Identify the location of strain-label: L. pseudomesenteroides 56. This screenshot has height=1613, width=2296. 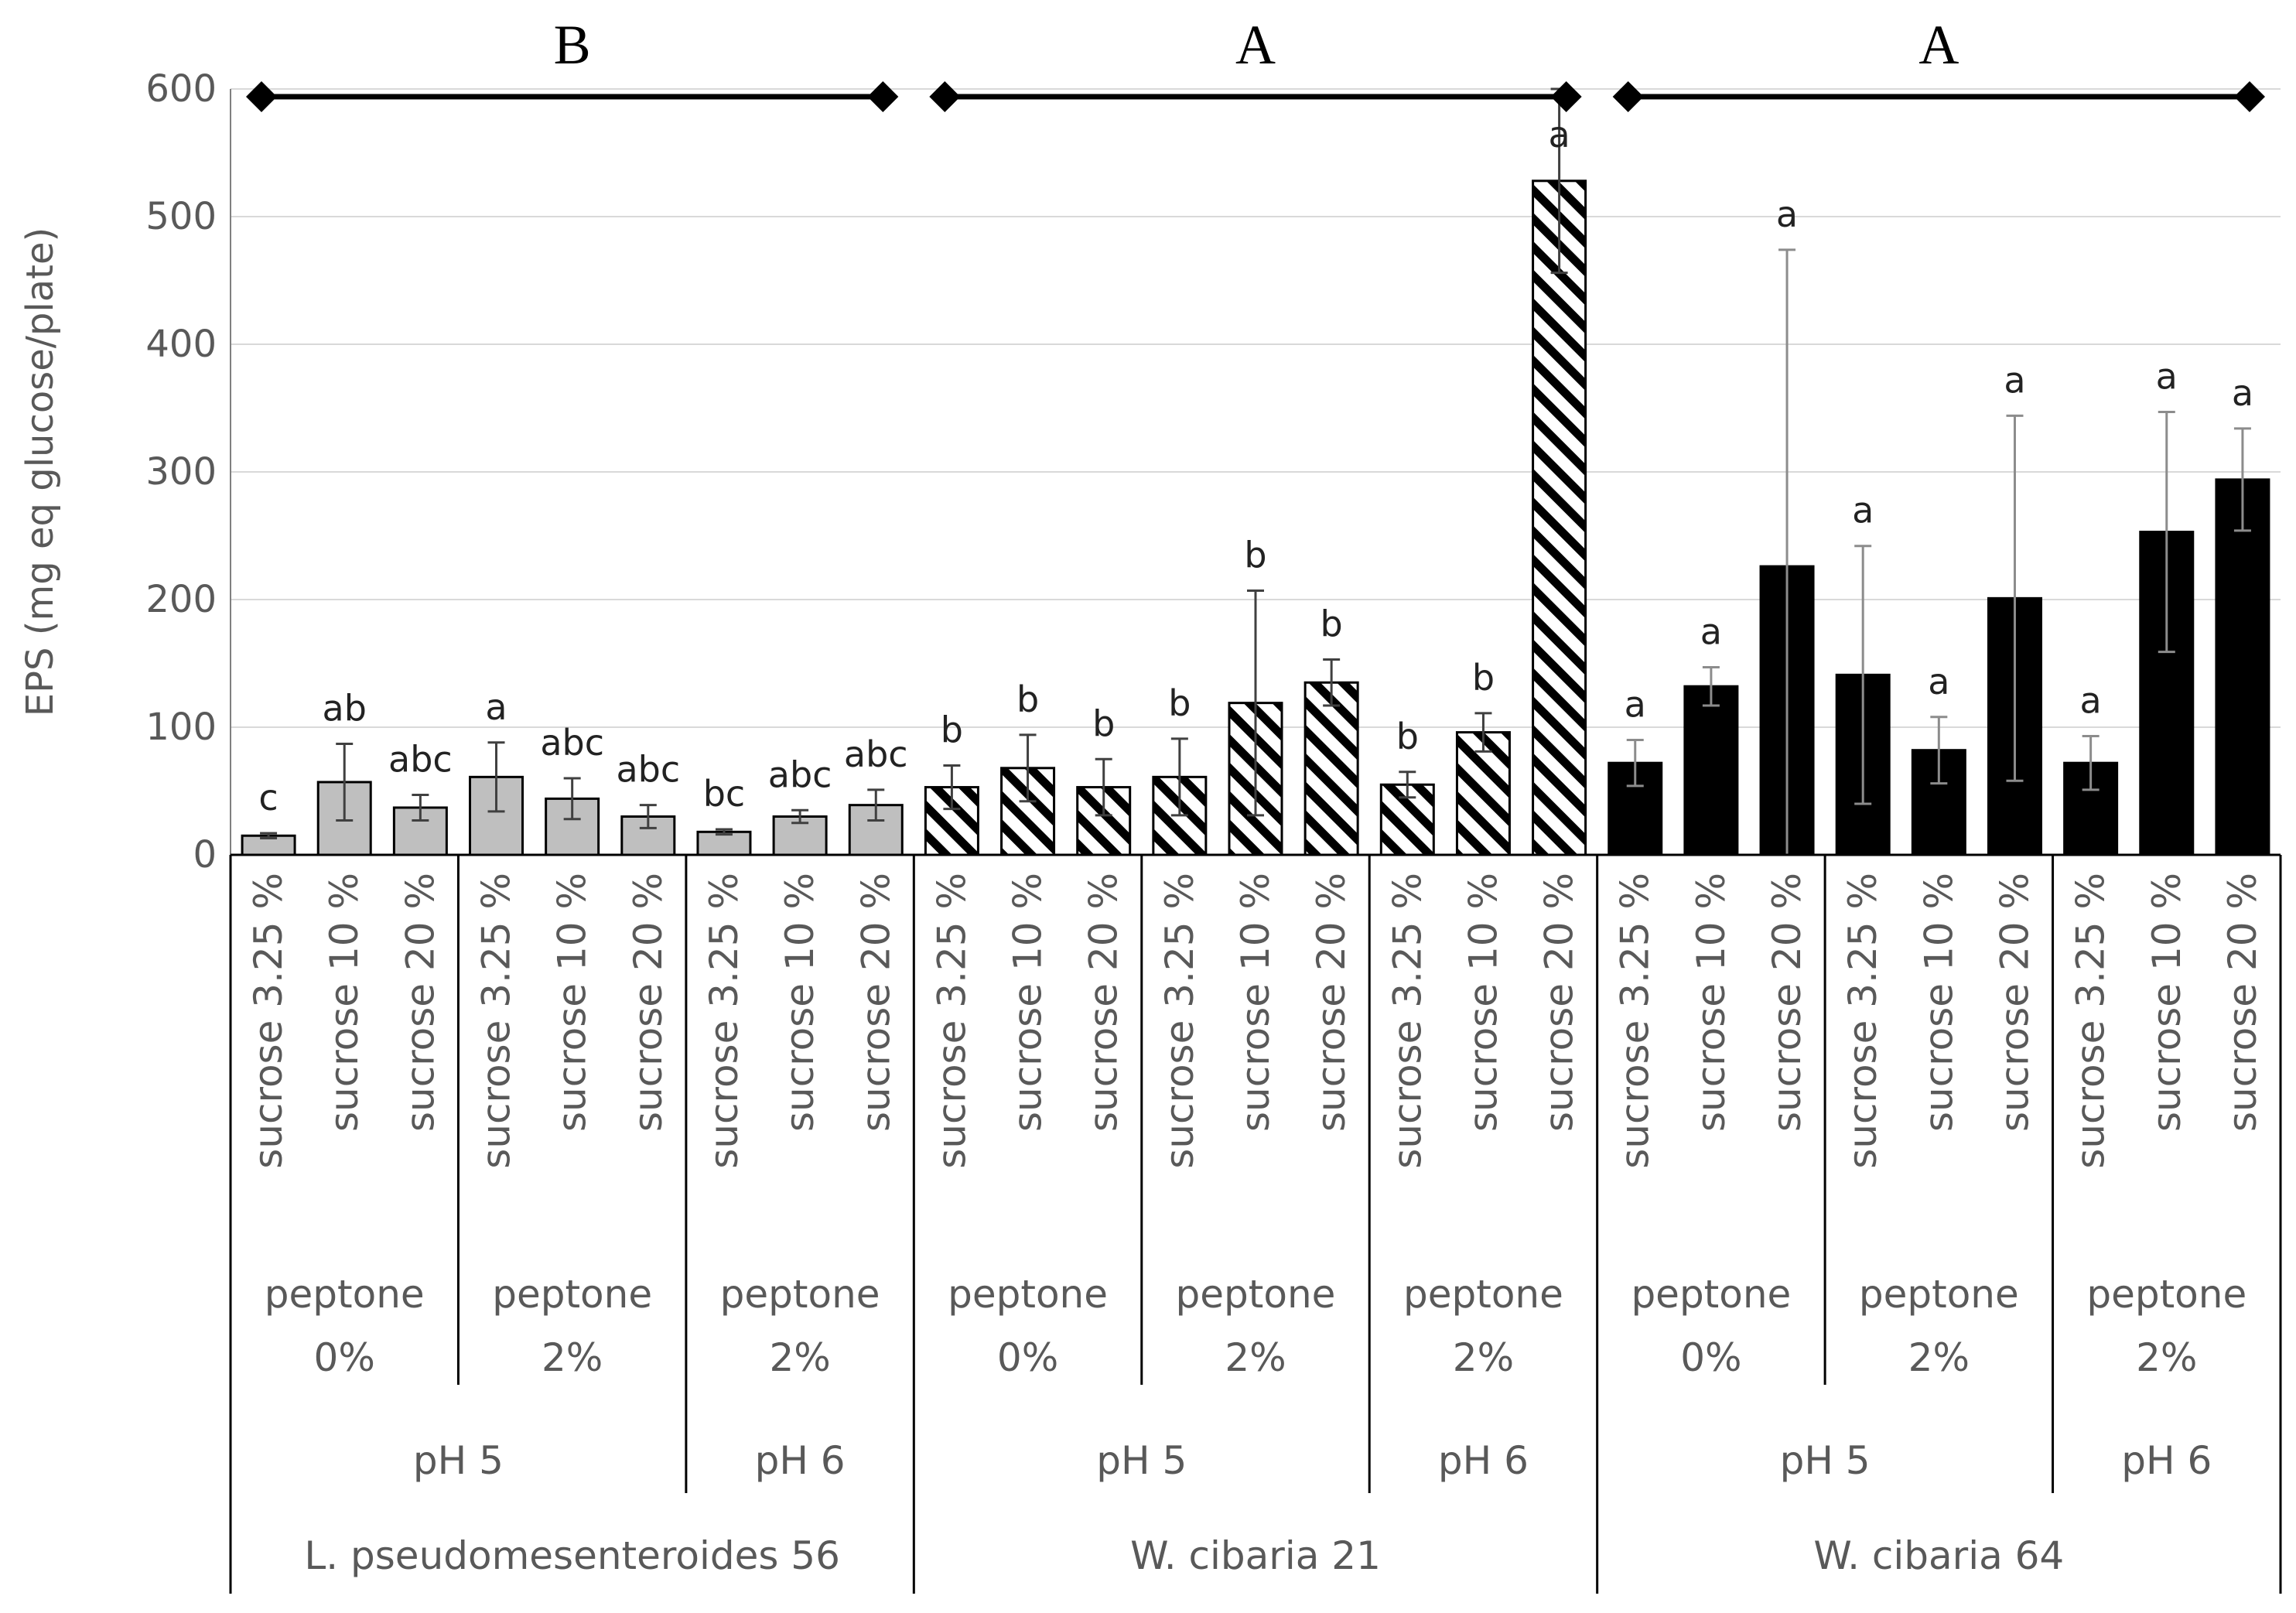
(572, 1555).